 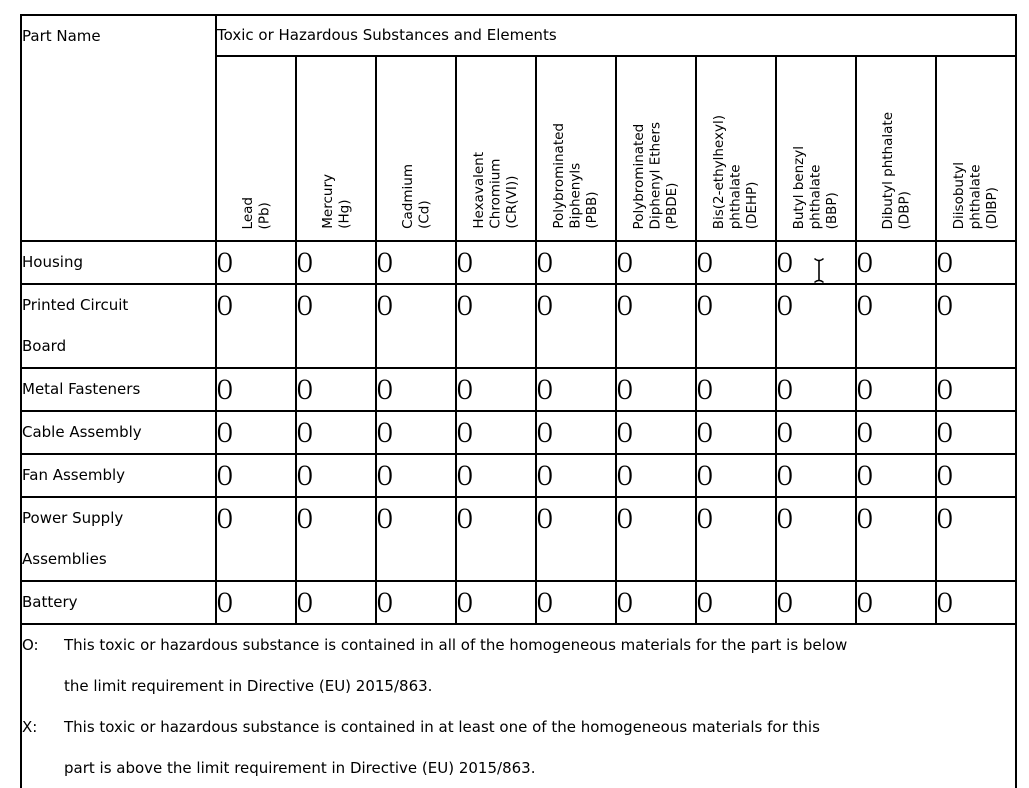 I want to click on column-header-bbp: Butyl benzyl phthalate (BBP), so click(x=816, y=148).